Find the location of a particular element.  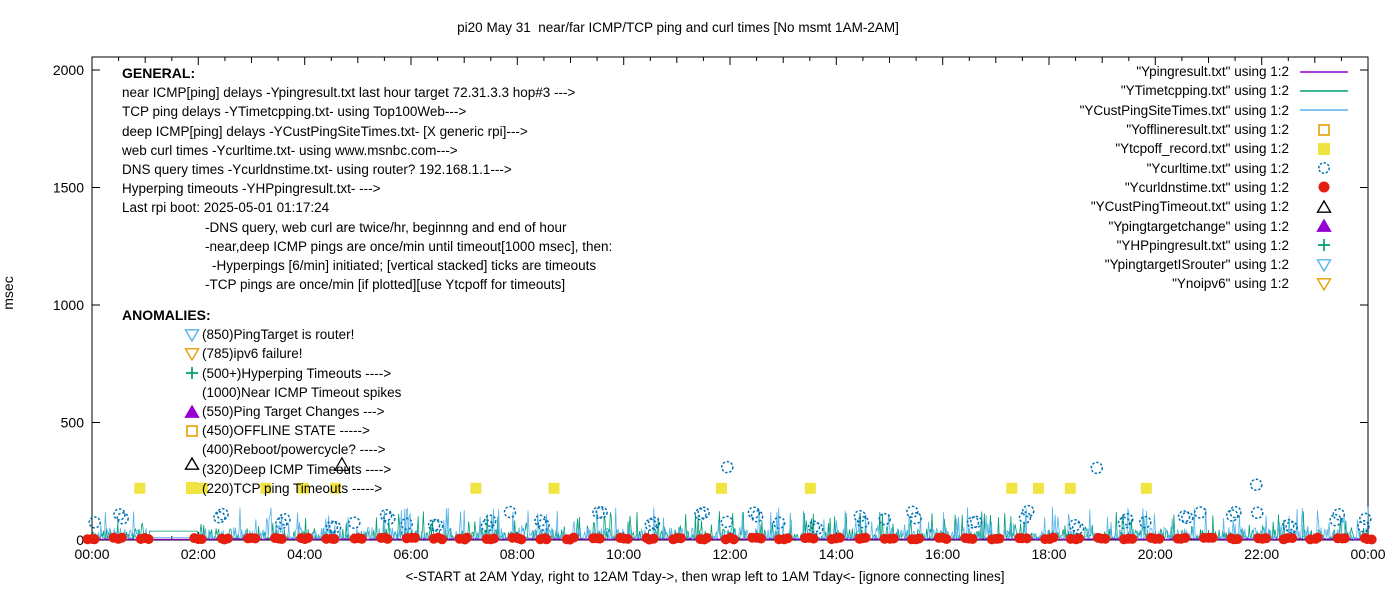

anomaly-item: (550)Ping Target Changes ---> is located at coordinates (261, 411).